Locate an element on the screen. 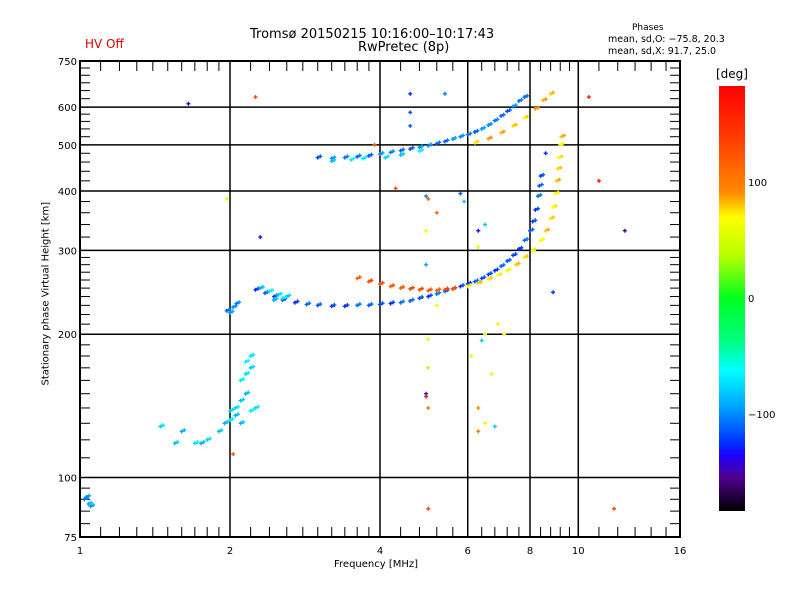  x-tick-labels: 1 2 4 6 8 10 16 is located at coordinates (382, 551).